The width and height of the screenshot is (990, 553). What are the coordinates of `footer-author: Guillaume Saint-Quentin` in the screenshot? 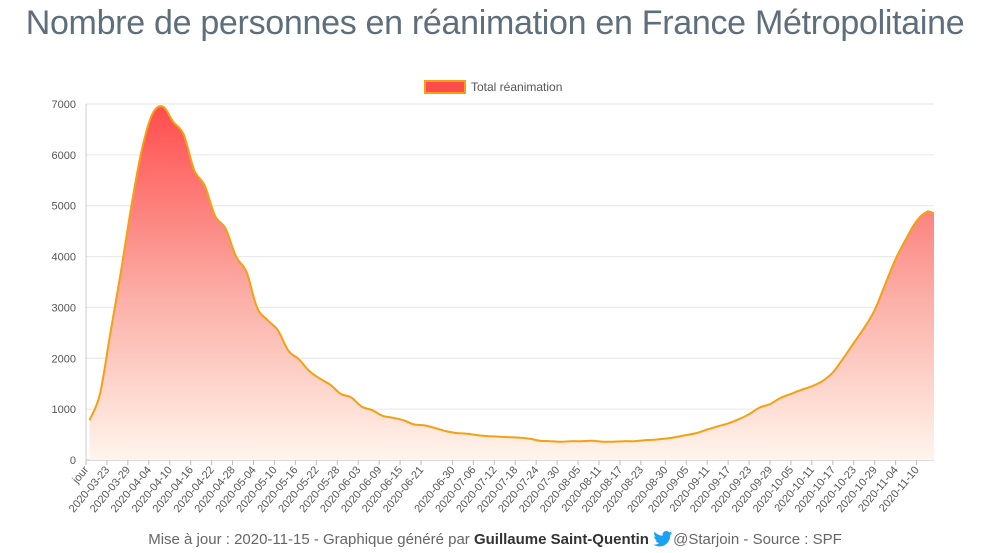 It's located at (561, 539).